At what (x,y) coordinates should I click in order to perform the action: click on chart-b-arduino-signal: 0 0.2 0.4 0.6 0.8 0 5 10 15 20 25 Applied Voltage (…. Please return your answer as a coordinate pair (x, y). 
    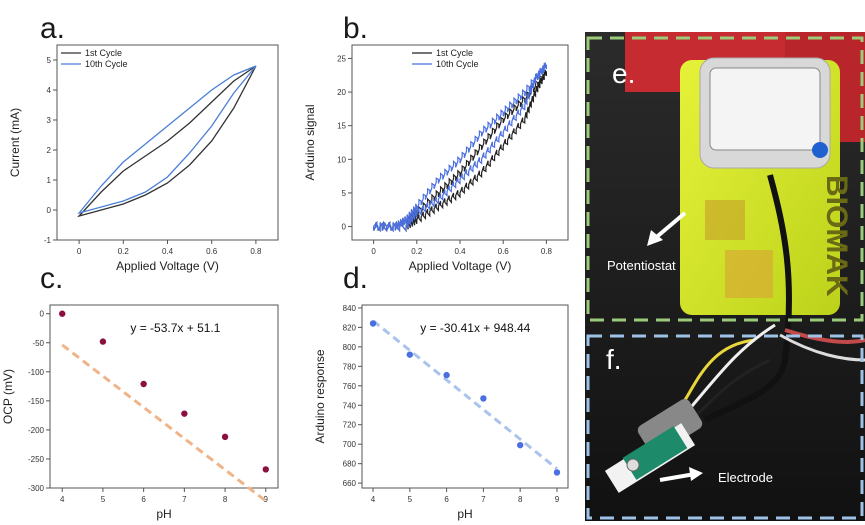
    Looking at the image, I should click on (436, 158).